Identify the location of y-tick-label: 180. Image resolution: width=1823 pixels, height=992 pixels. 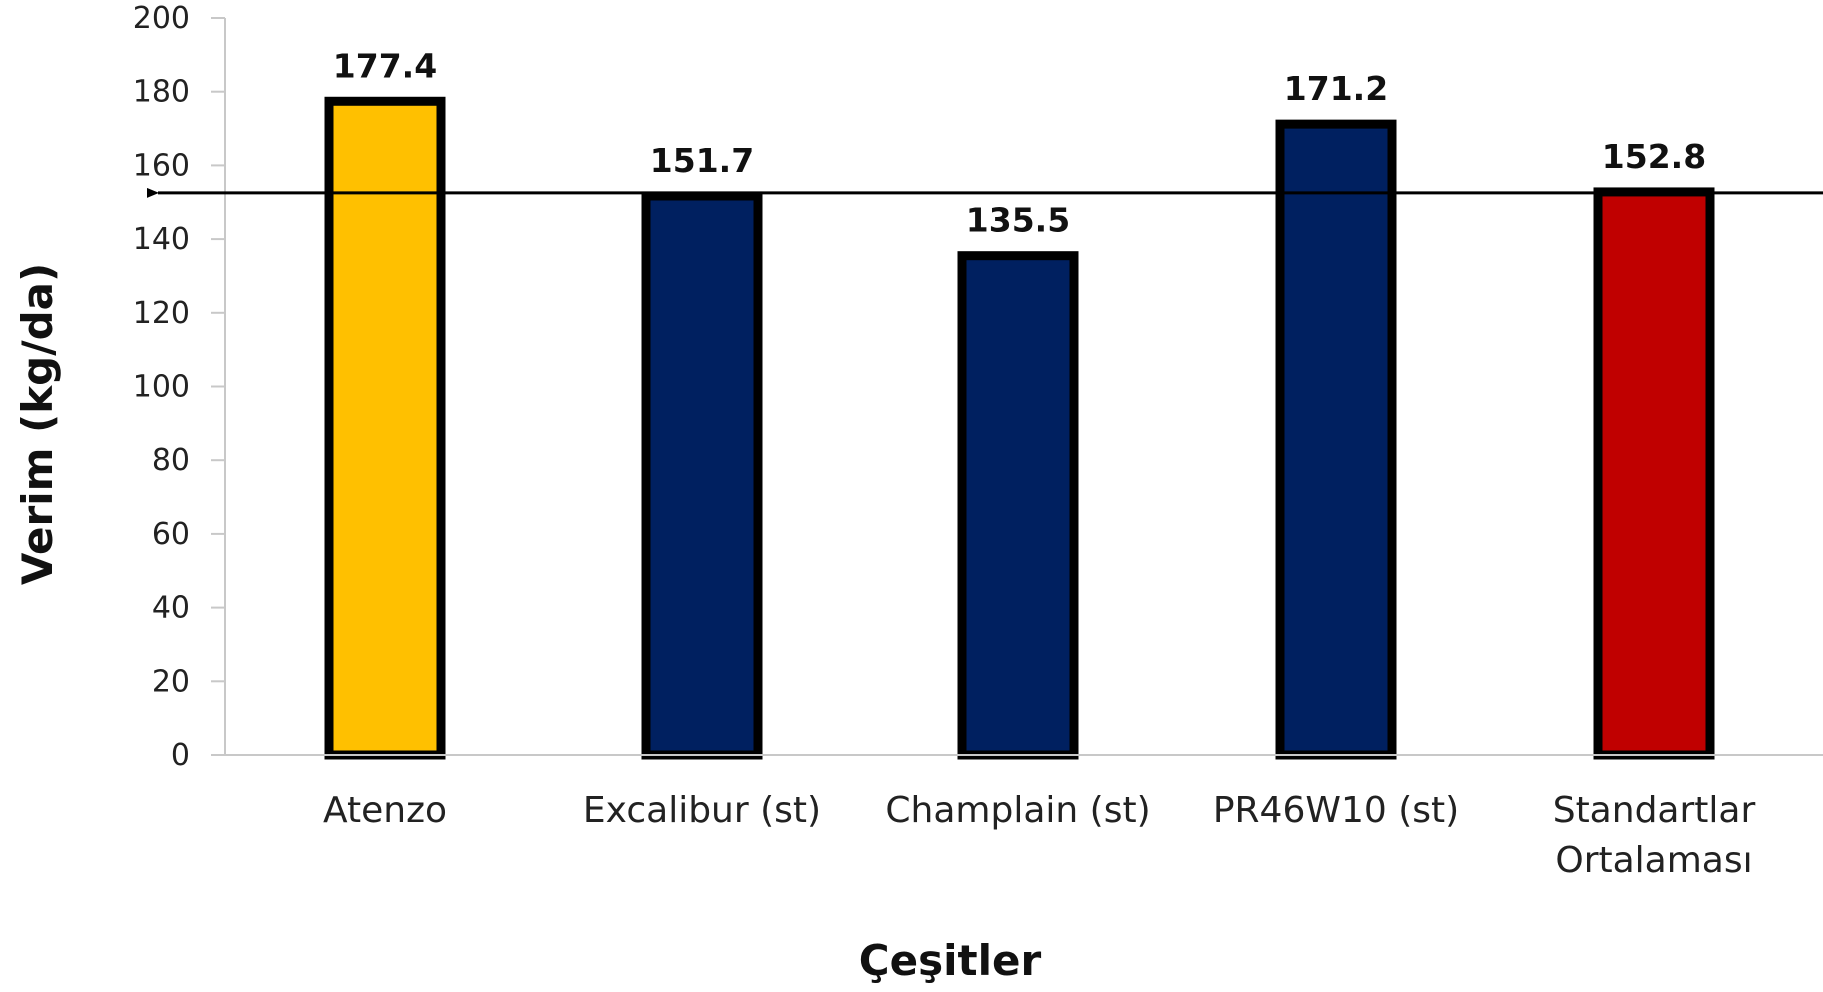
(161, 92).